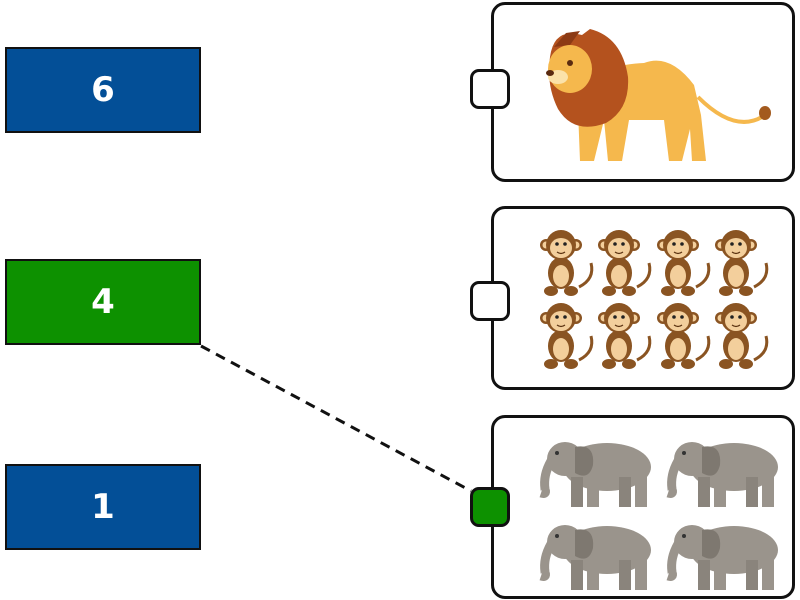  What do you see at coordinates (658, 95) in the screenshot?
I see `lion-icon` at bounding box center [658, 95].